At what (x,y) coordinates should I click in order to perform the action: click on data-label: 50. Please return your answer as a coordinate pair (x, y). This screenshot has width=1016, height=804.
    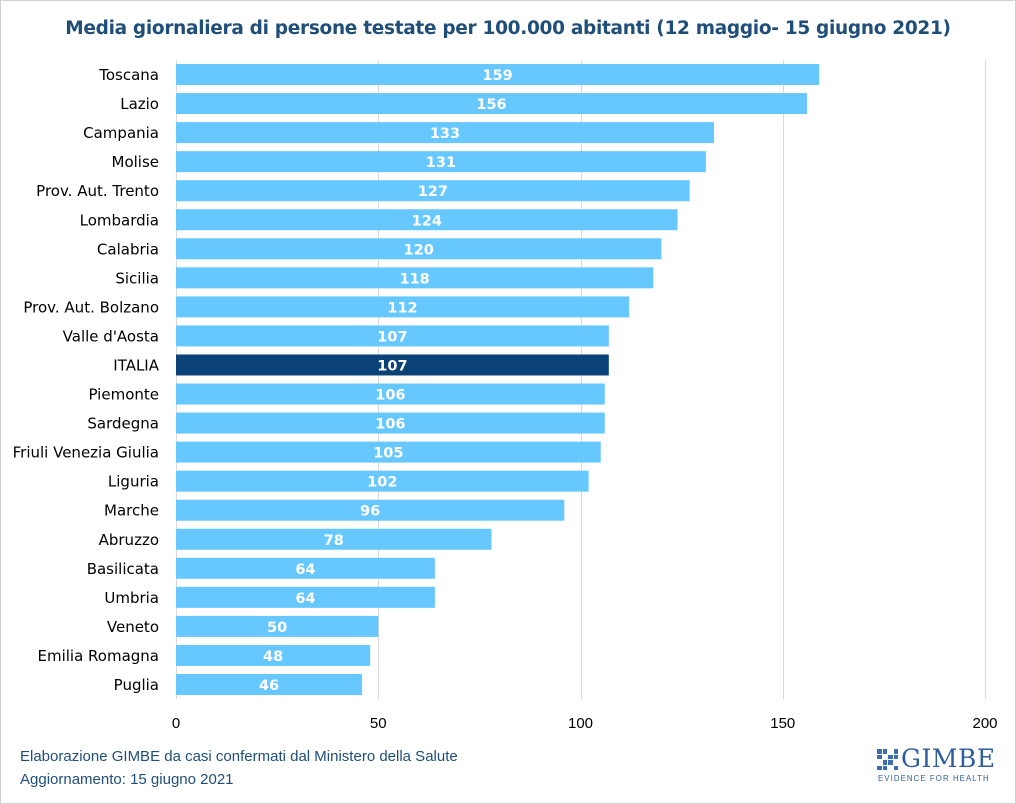
    Looking at the image, I should click on (277, 628).